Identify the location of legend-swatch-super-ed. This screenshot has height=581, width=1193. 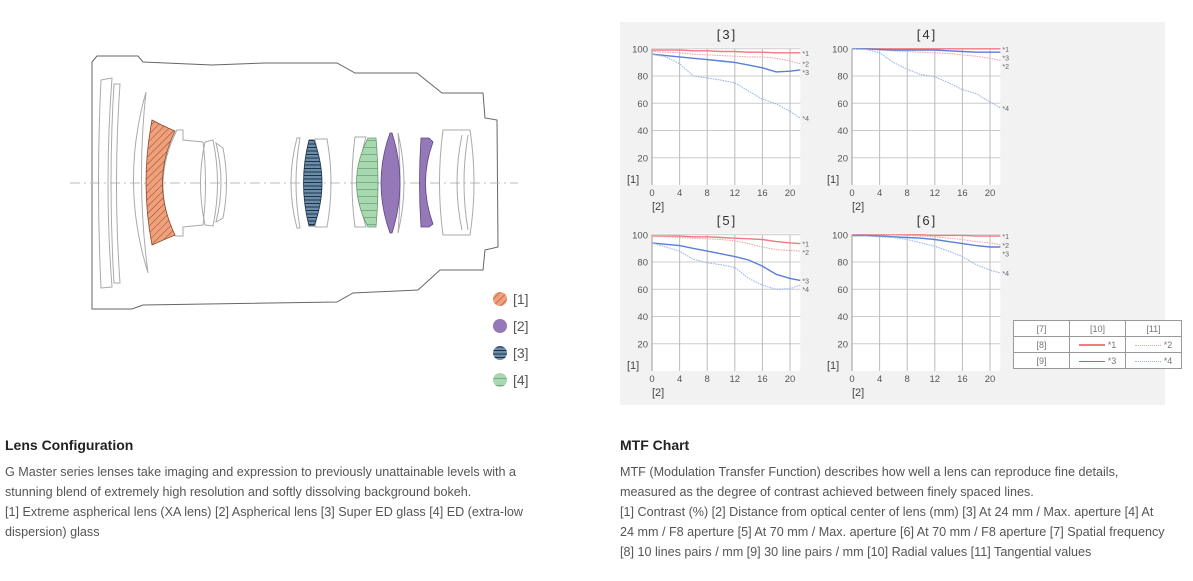
(500, 353).